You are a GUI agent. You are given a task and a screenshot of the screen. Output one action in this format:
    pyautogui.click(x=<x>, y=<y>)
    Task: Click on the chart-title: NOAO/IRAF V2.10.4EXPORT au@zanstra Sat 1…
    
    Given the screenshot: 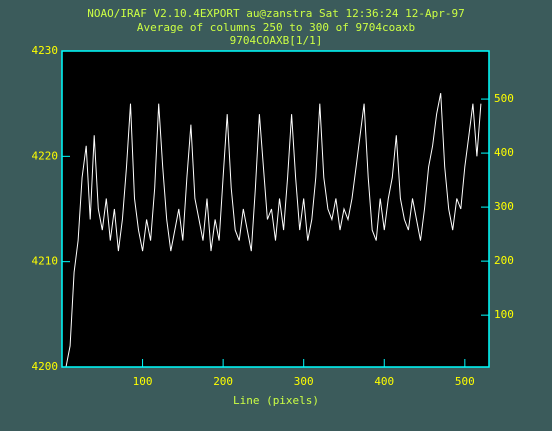 What is the action you would take?
    pyautogui.click(x=276, y=13)
    